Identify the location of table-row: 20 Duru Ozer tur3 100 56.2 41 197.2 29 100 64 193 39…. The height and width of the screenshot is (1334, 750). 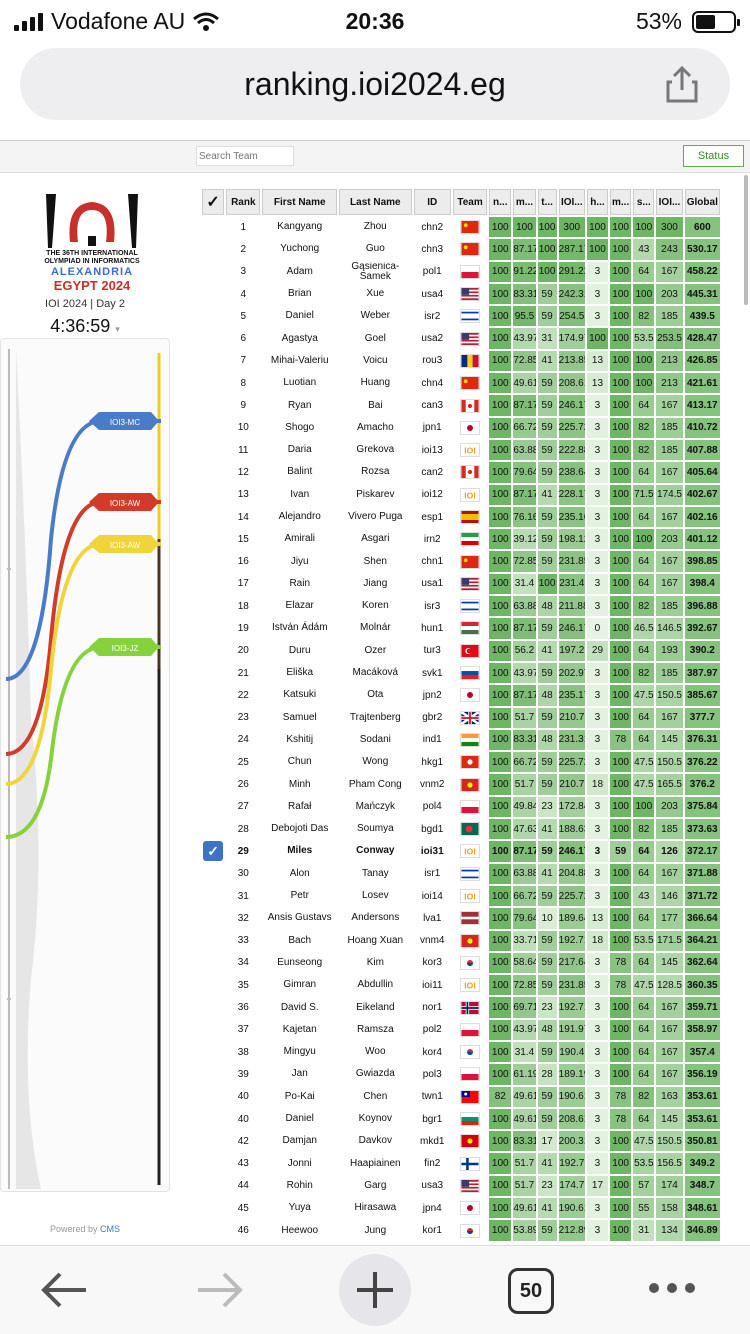
(461, 650).